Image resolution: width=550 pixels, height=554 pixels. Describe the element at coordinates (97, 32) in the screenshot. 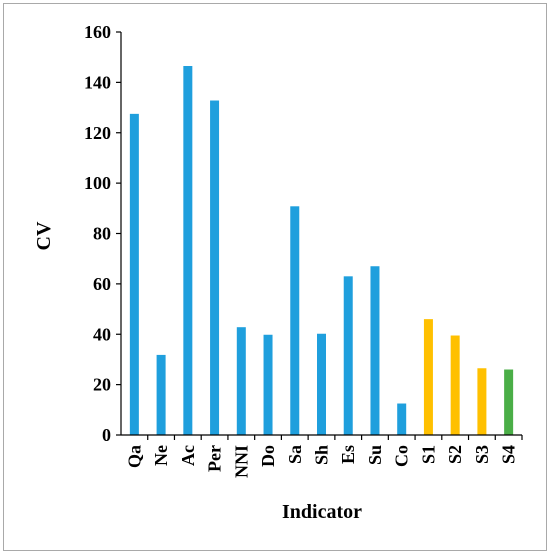

I see `y-tick-label: 160` at that location.